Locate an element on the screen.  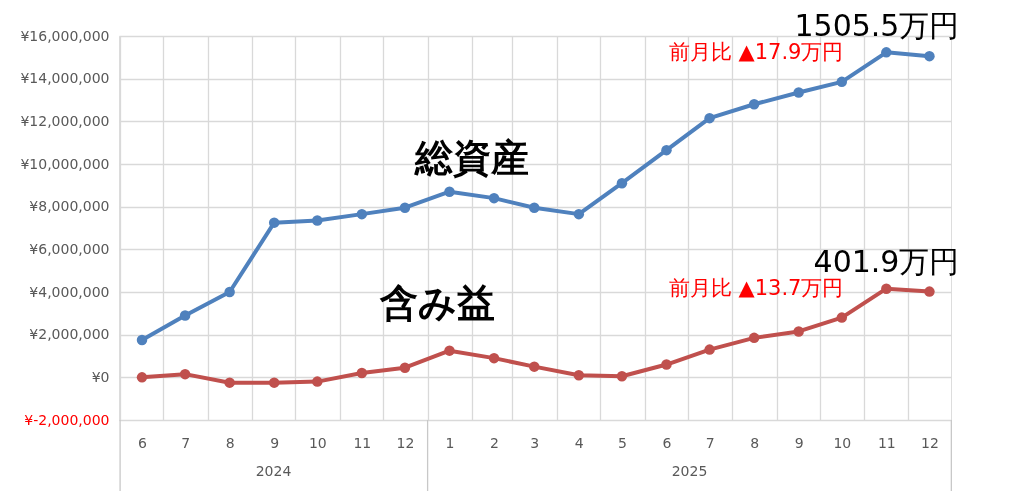
y-tick-label: ¥0 is located at coordinates (100, 376).